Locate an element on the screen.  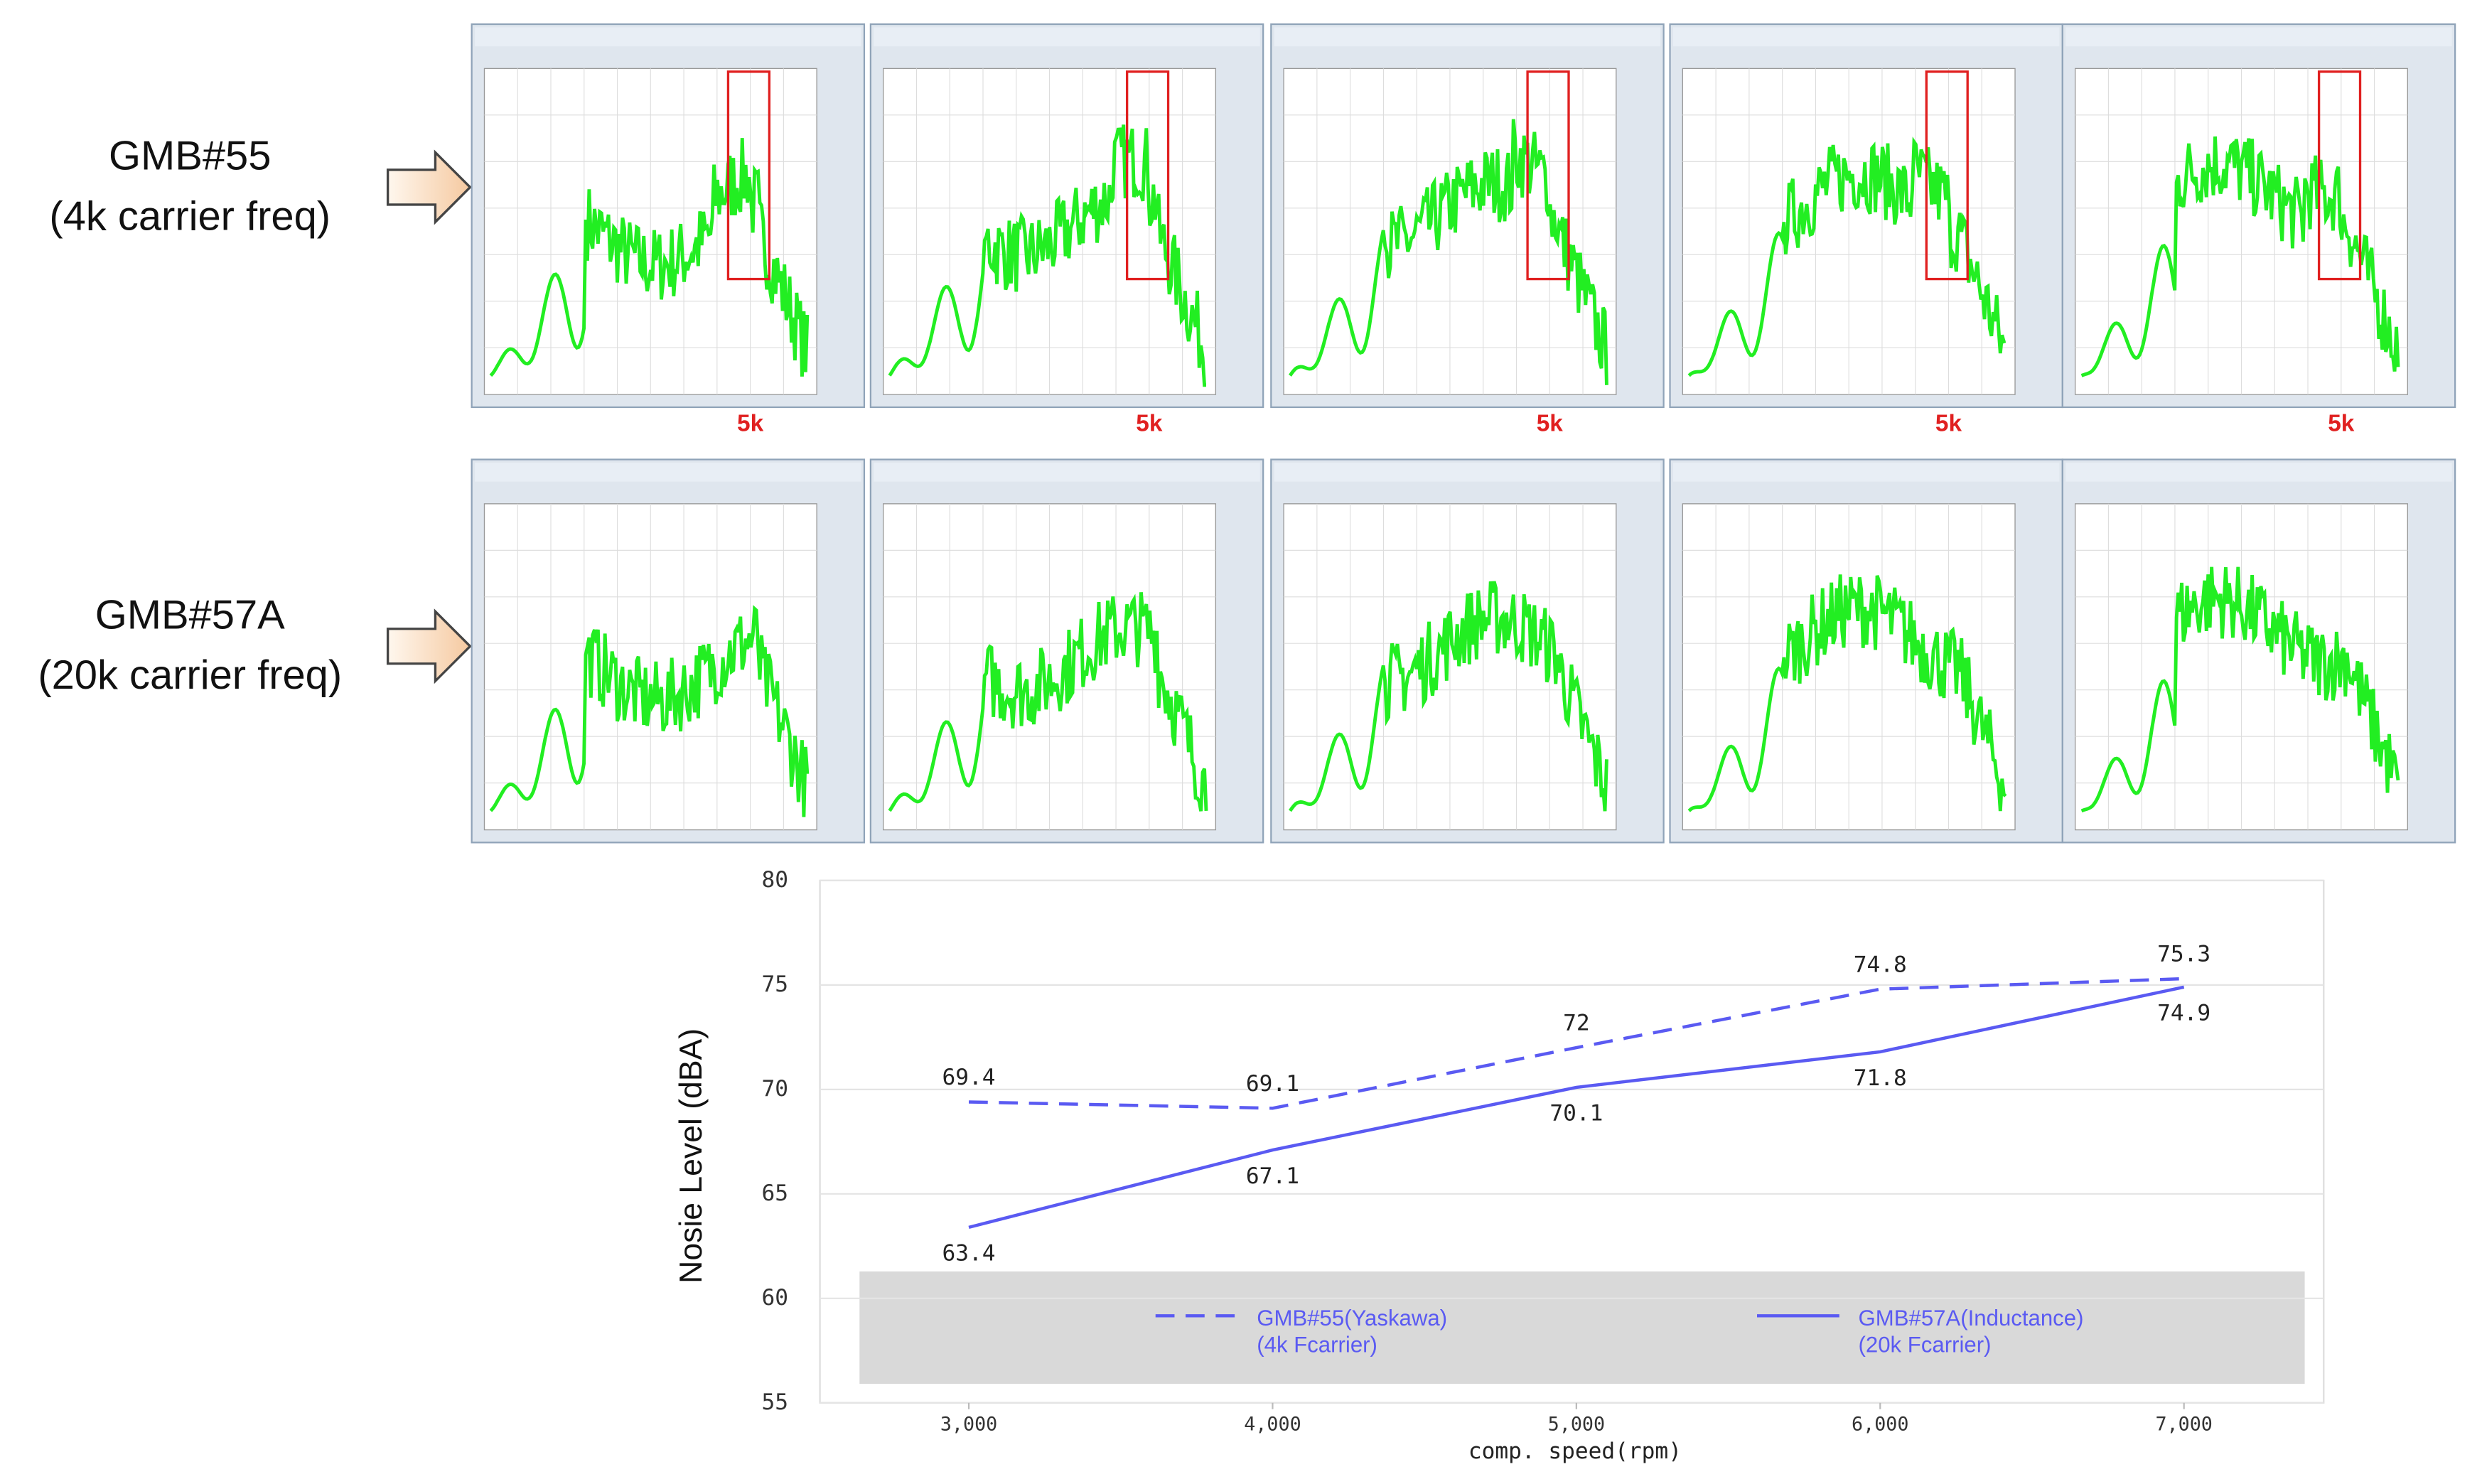
y-tick-label: 65 is located at coordinates (776, 1193).